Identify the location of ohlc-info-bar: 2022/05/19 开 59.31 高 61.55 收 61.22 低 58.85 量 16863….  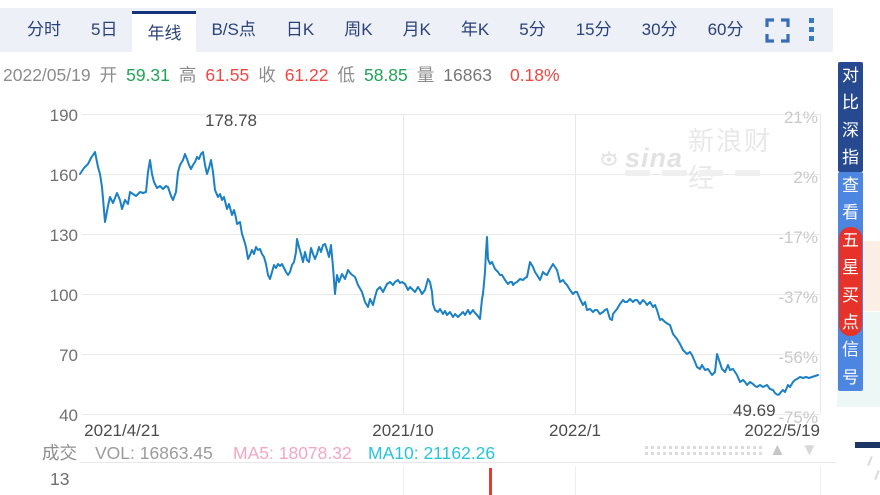
(286, 75).